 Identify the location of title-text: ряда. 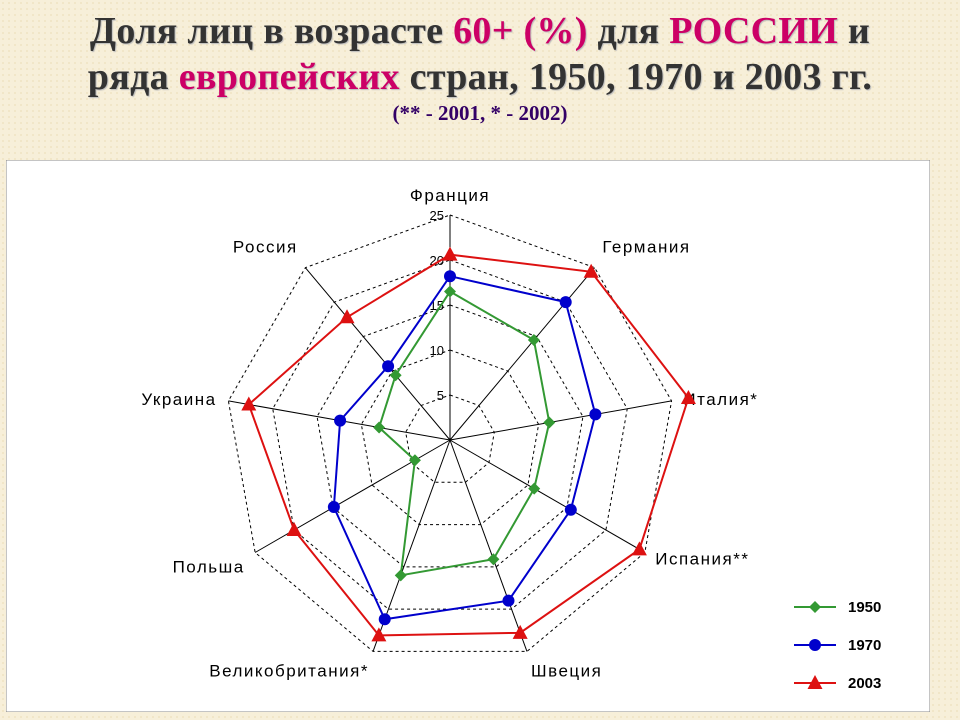
(133, 77).